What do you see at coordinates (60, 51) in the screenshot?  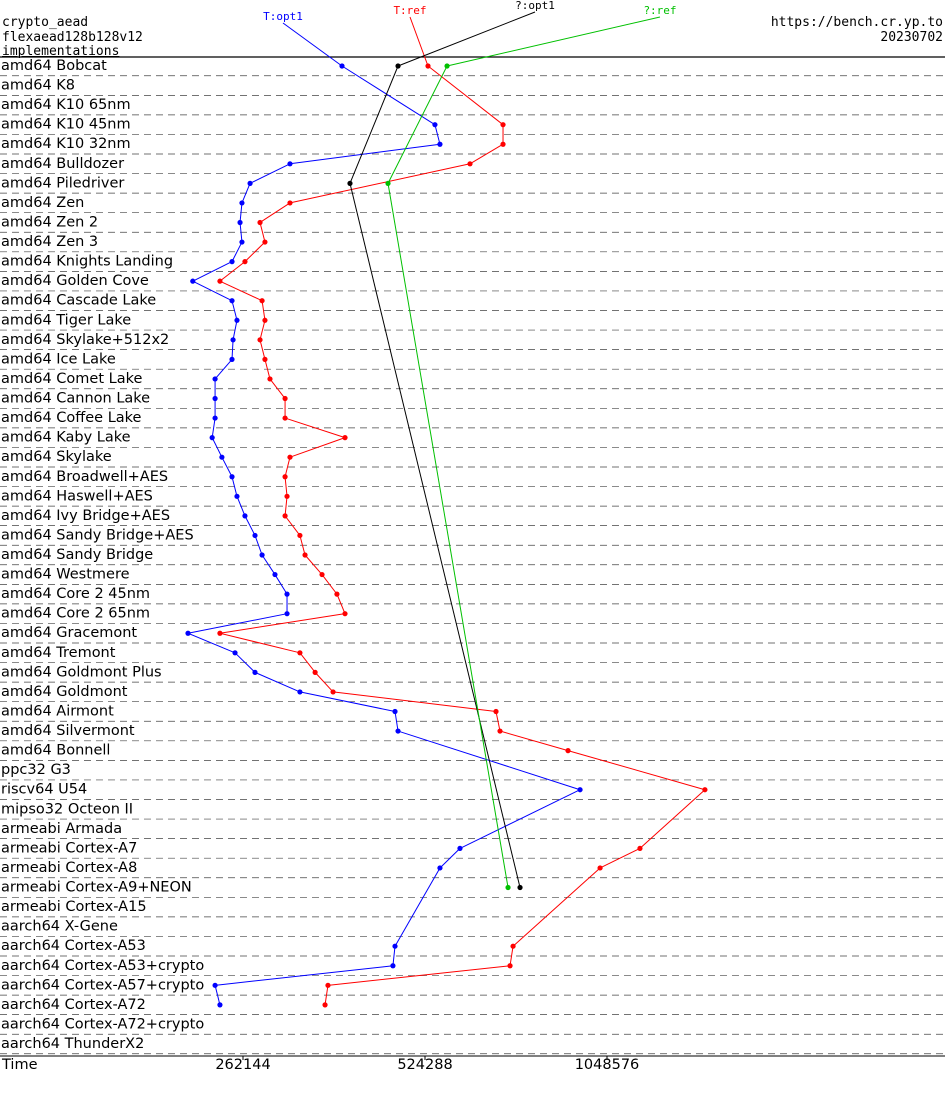 I see `title-line: implementations` at bounding box center [60, 51].